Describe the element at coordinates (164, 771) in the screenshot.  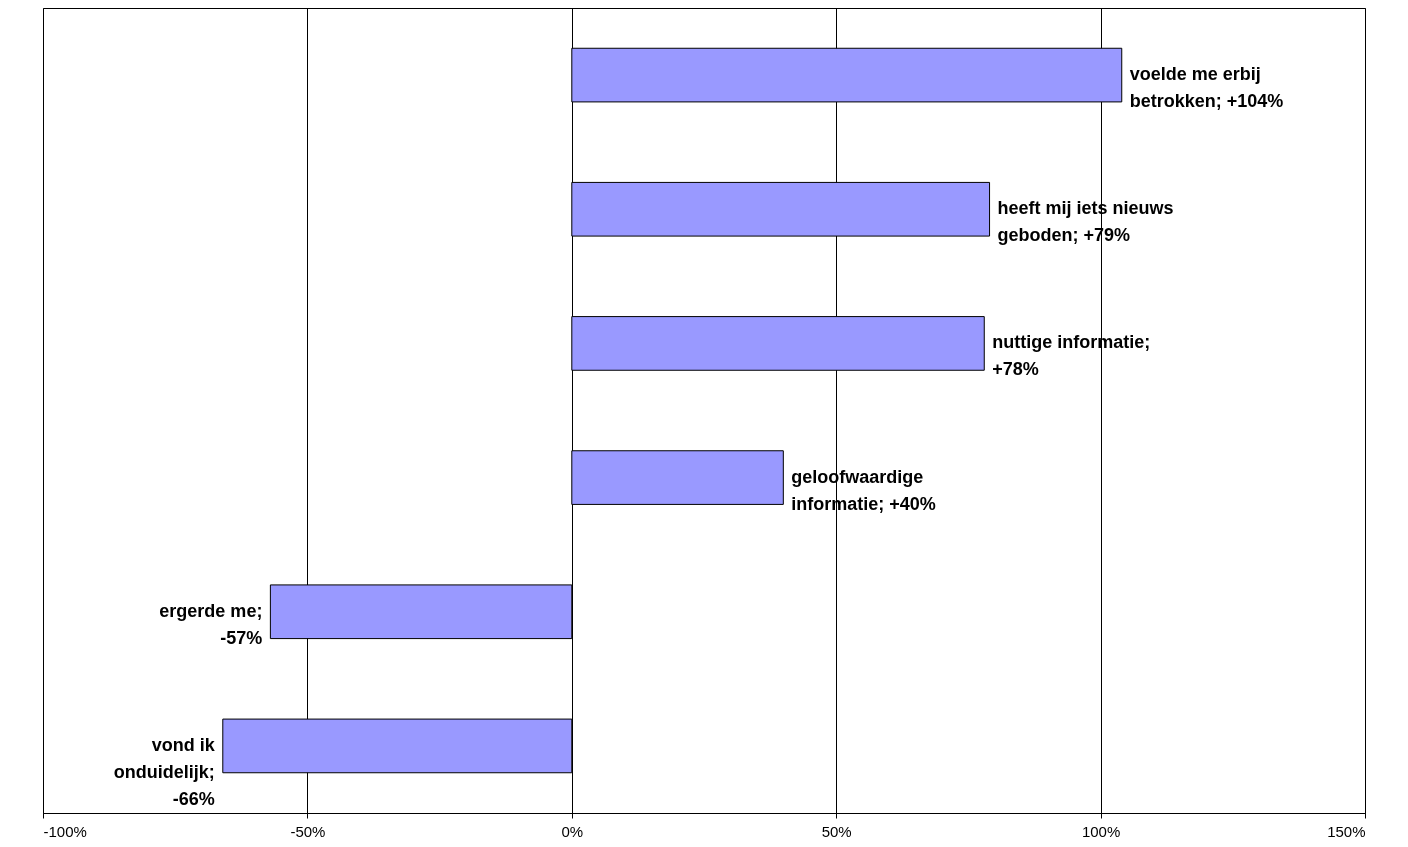
I see `data-label: vond ik onduidelijk; -66%` at that location.